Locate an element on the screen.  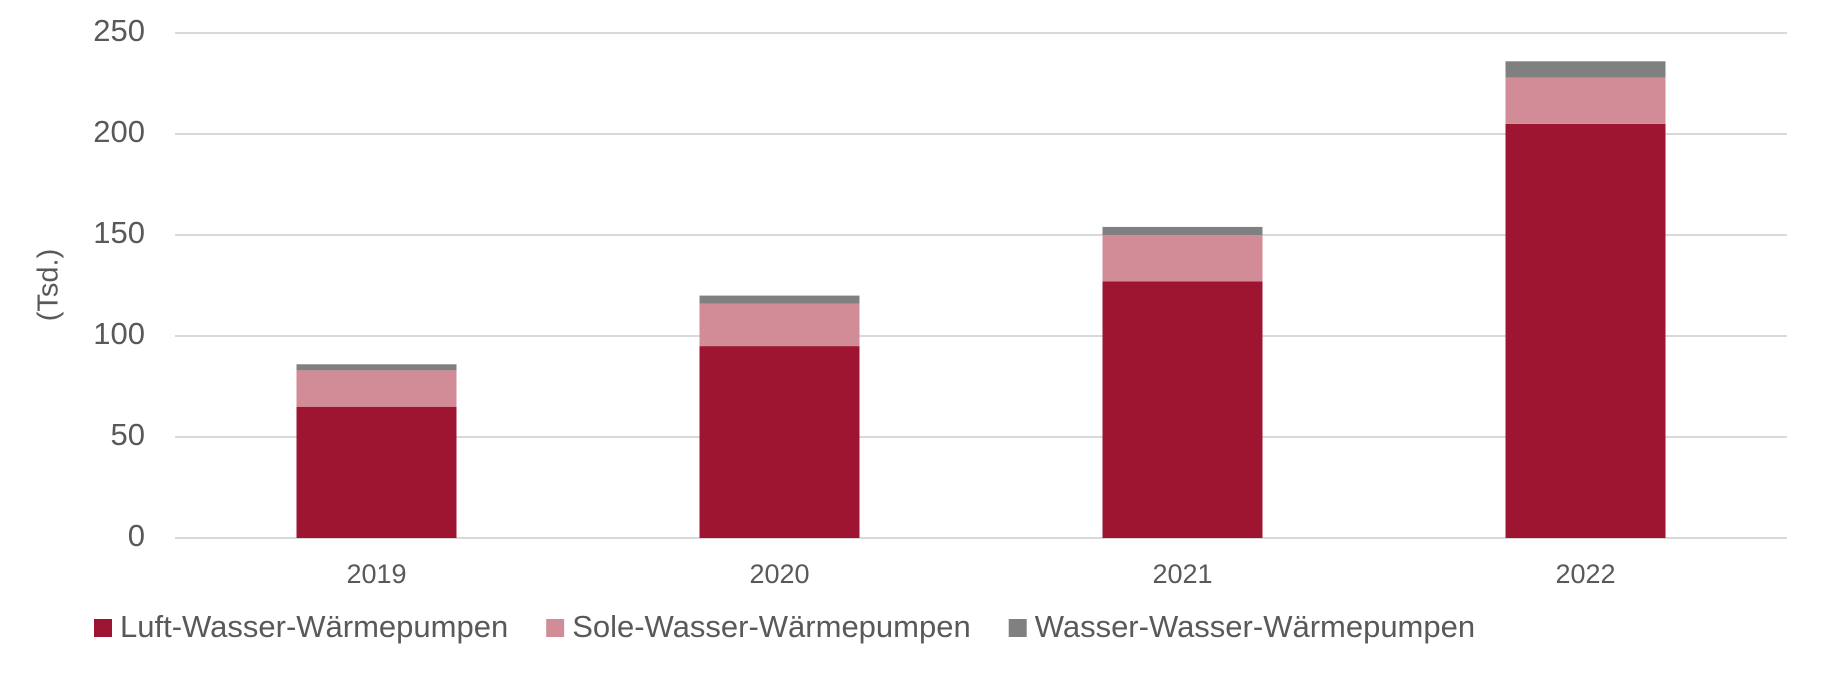
y-tick-label: 100 is located at coordinates (119, 333).